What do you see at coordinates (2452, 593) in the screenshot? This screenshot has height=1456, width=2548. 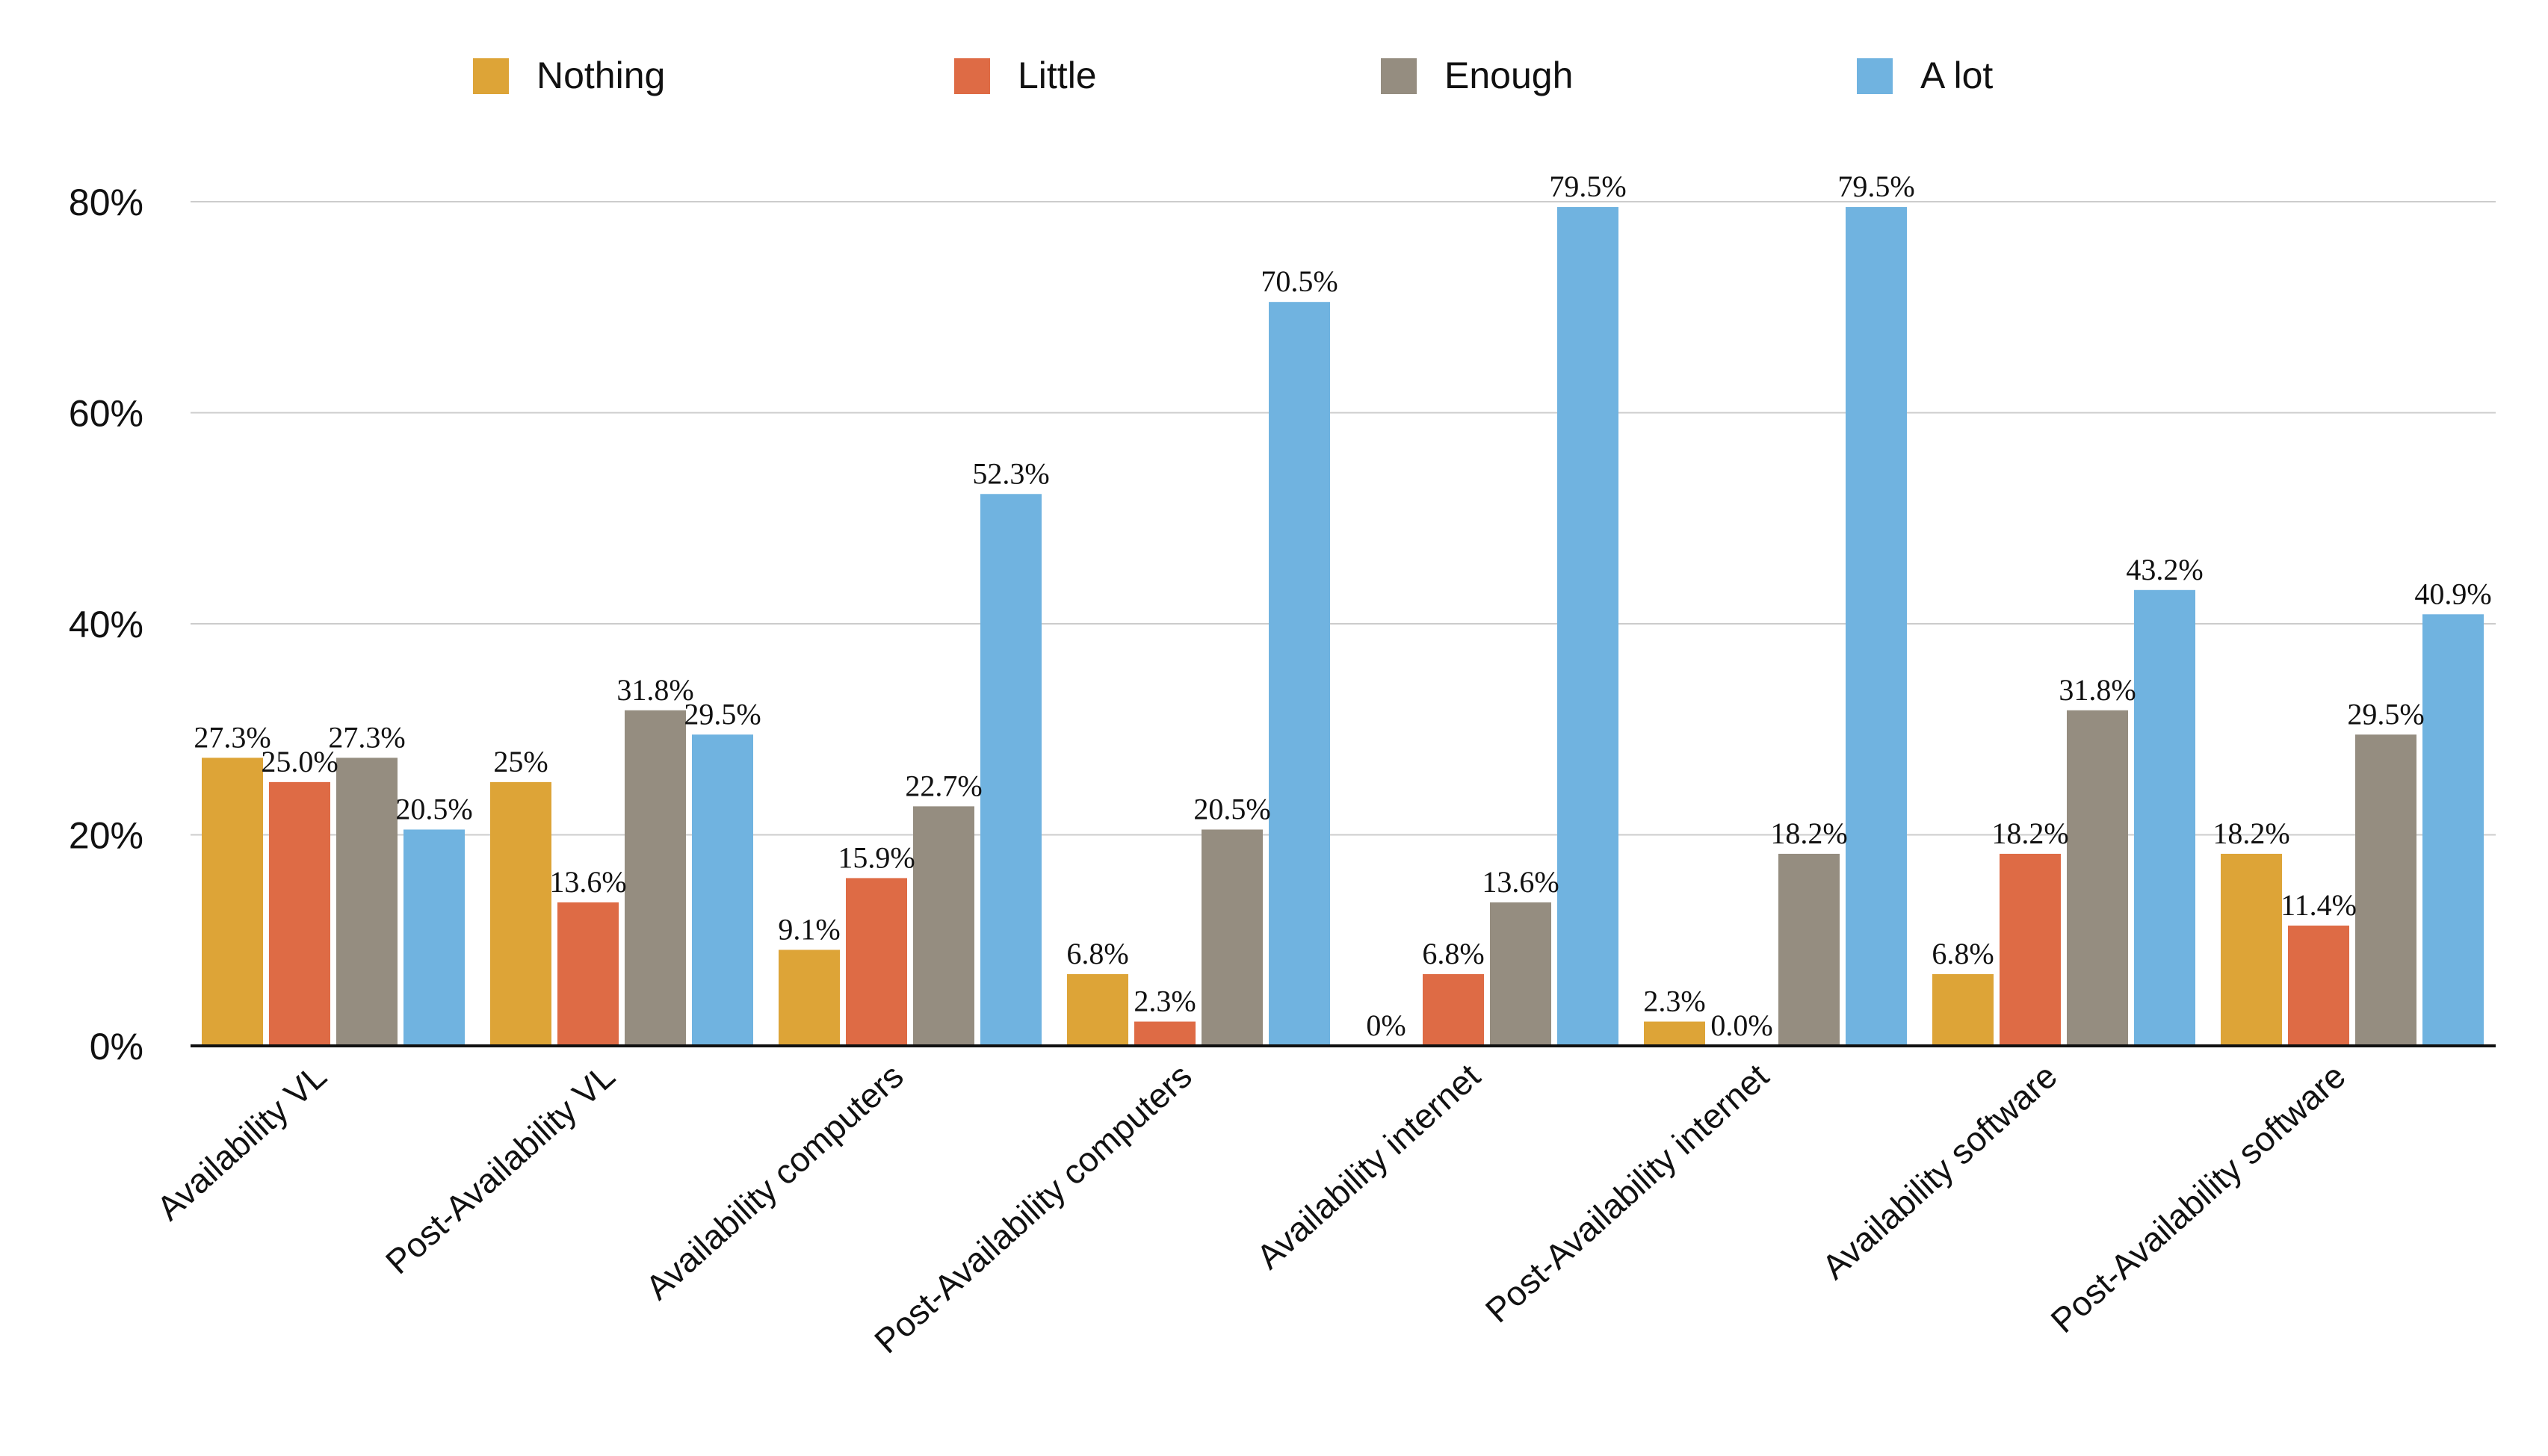 I see `data-label: 40.9%` at bounding box center [2452, 593].